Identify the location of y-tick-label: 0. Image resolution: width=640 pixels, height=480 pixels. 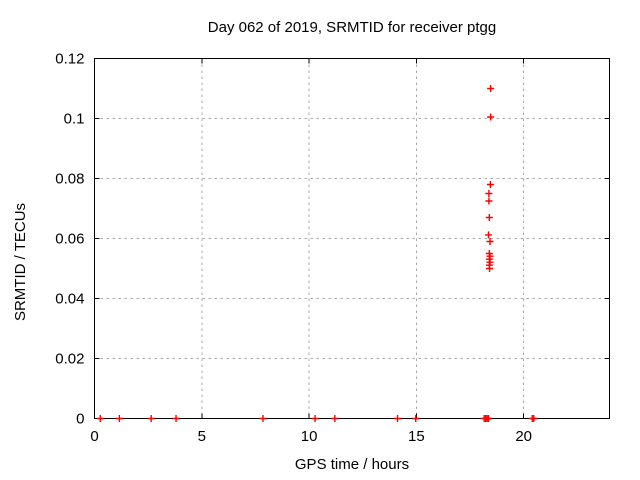
(80, 419).